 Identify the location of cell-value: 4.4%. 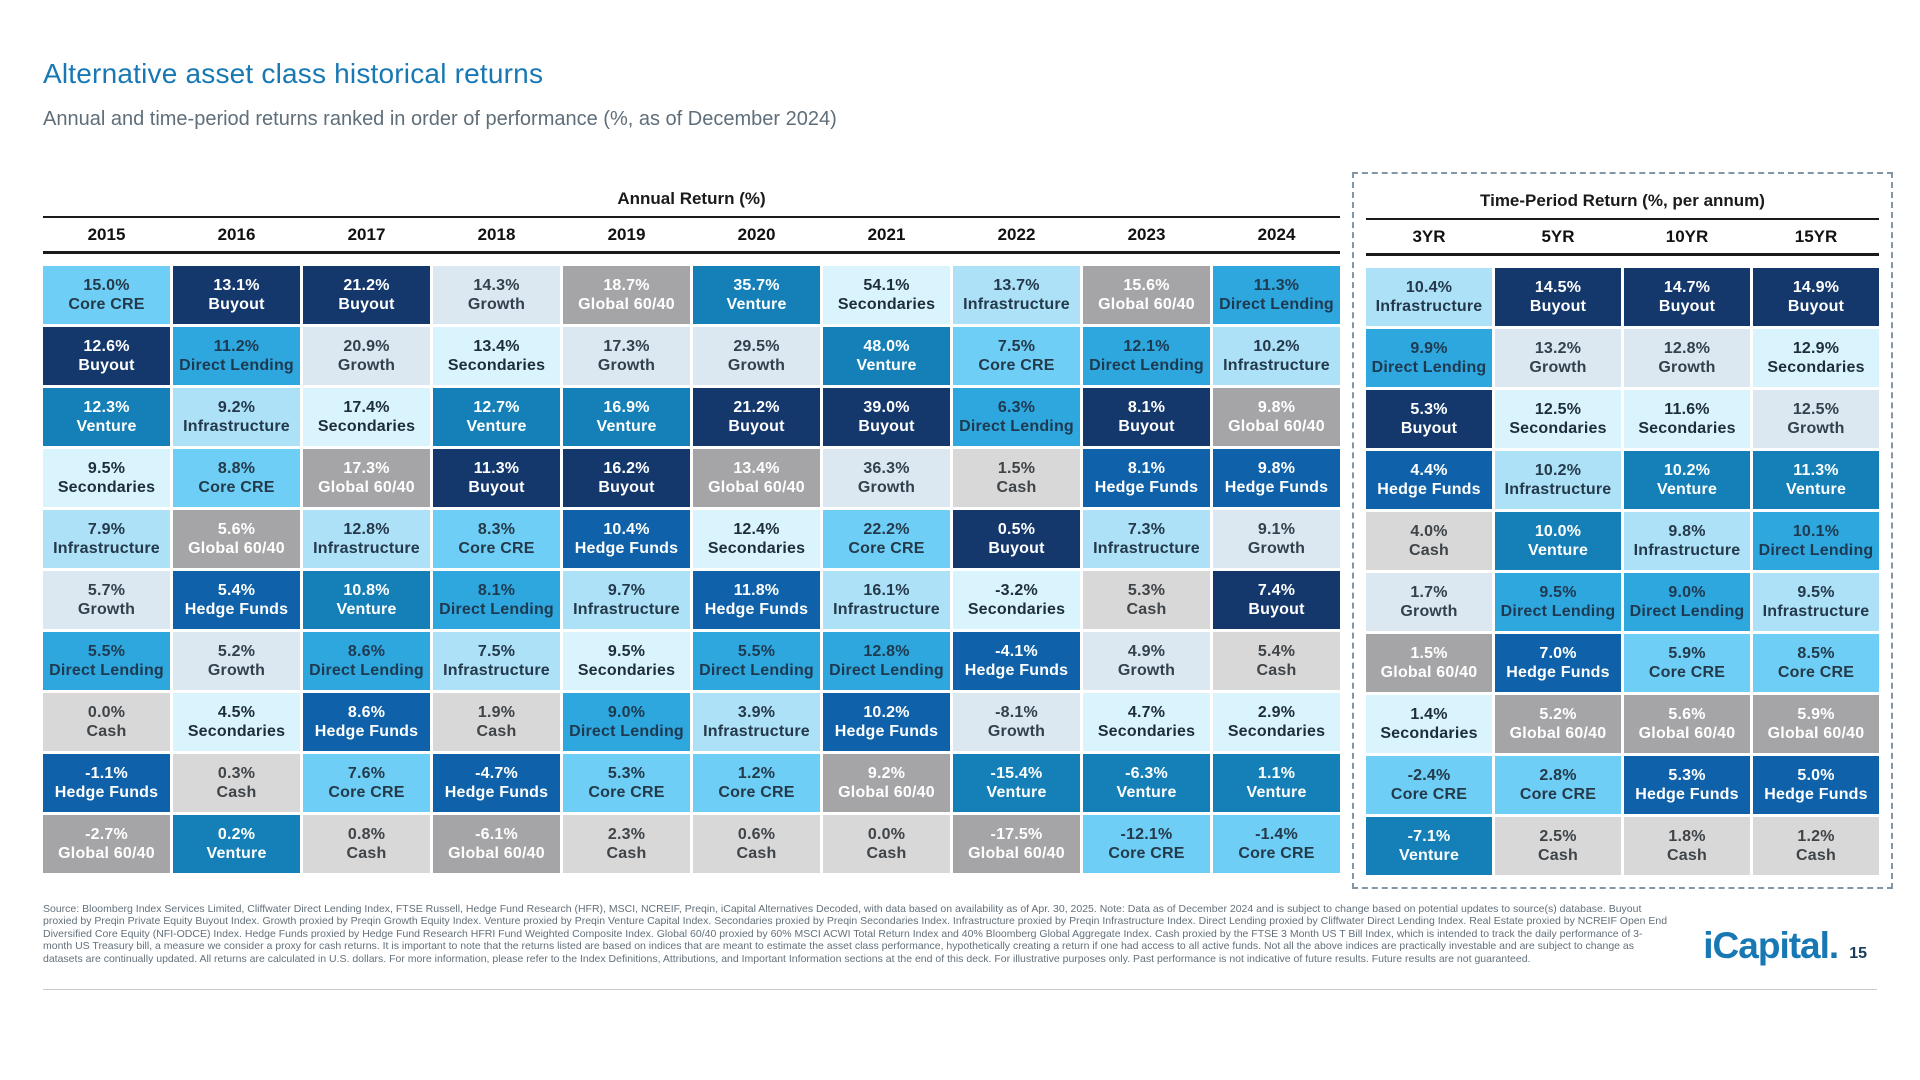
(1429, 470).